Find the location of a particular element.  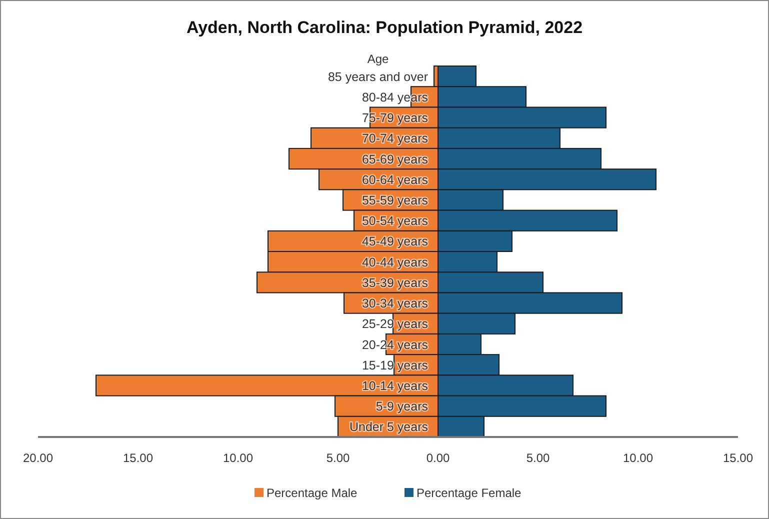

y-tick-label: 35-39 years is located at coordinates (395, 283).